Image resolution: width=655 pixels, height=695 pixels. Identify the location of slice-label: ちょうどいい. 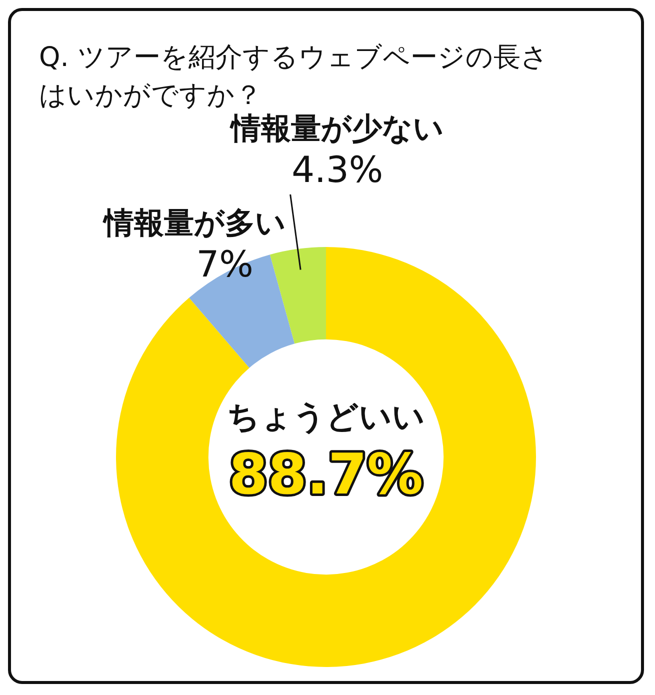
(326, 416).